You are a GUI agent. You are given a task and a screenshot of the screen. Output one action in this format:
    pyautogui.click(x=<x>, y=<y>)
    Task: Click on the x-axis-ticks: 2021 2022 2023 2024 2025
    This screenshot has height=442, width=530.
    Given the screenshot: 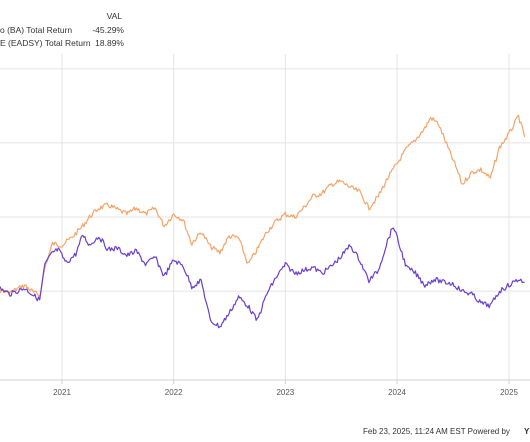 What is the action you would take?
    pyautogui.click(x=285, y=388)
    